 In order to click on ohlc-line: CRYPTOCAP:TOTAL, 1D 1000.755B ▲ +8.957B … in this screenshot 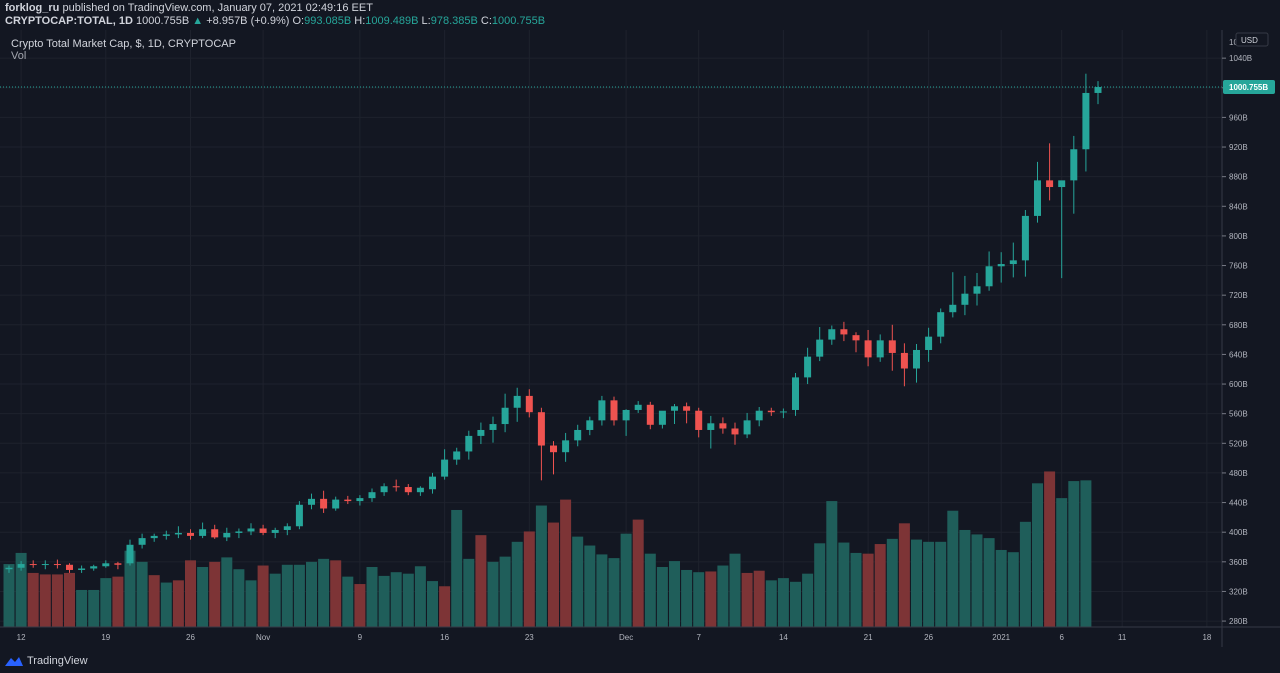, I will do `click(275, 21)`.